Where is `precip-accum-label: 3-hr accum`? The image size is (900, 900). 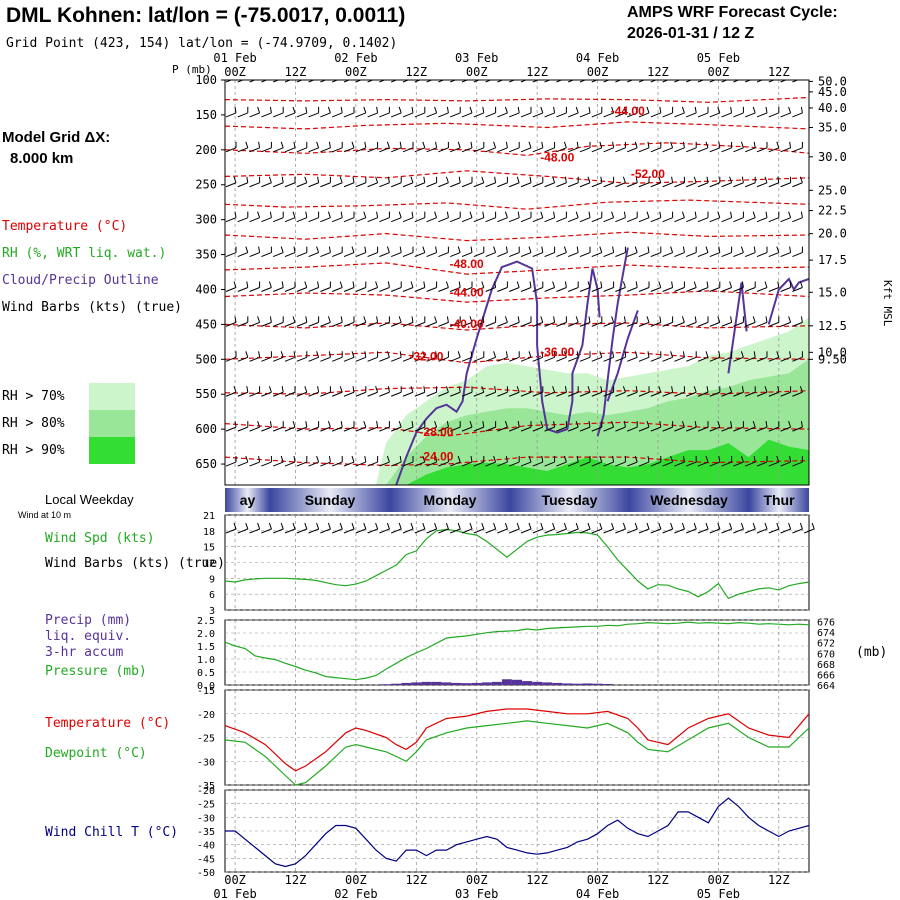
precip-accum-label: 3-hr accum is located at coordinates (84, 652).